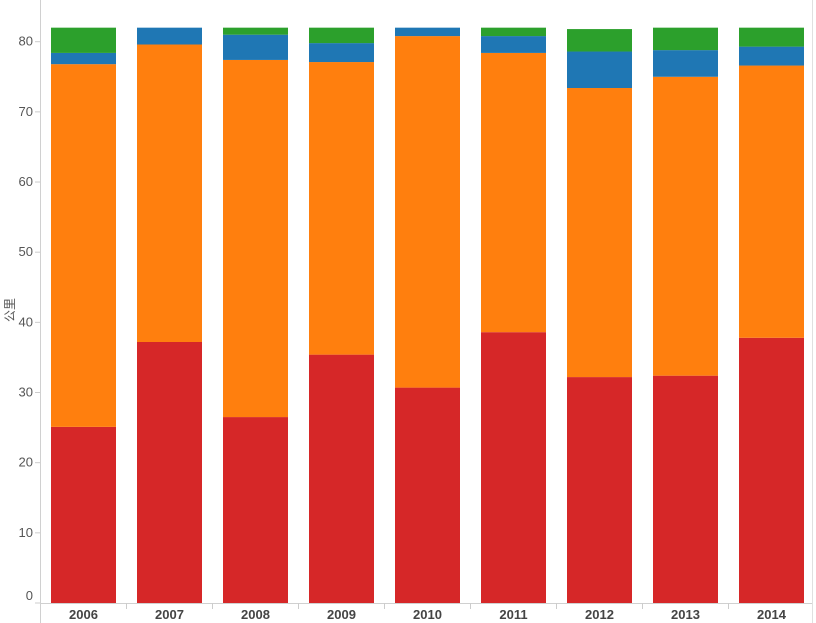 The width and height of the screenshot is (816, 623). What do you see at coordinates (771, 56) in the screenshot?
I see `bar-segment-2014-series2` at bounding box center [771, 56].